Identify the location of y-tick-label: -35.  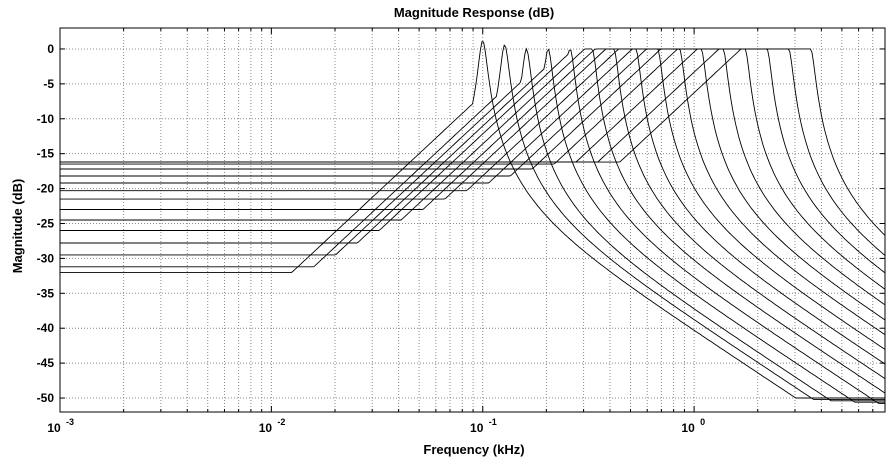
(46, 293).